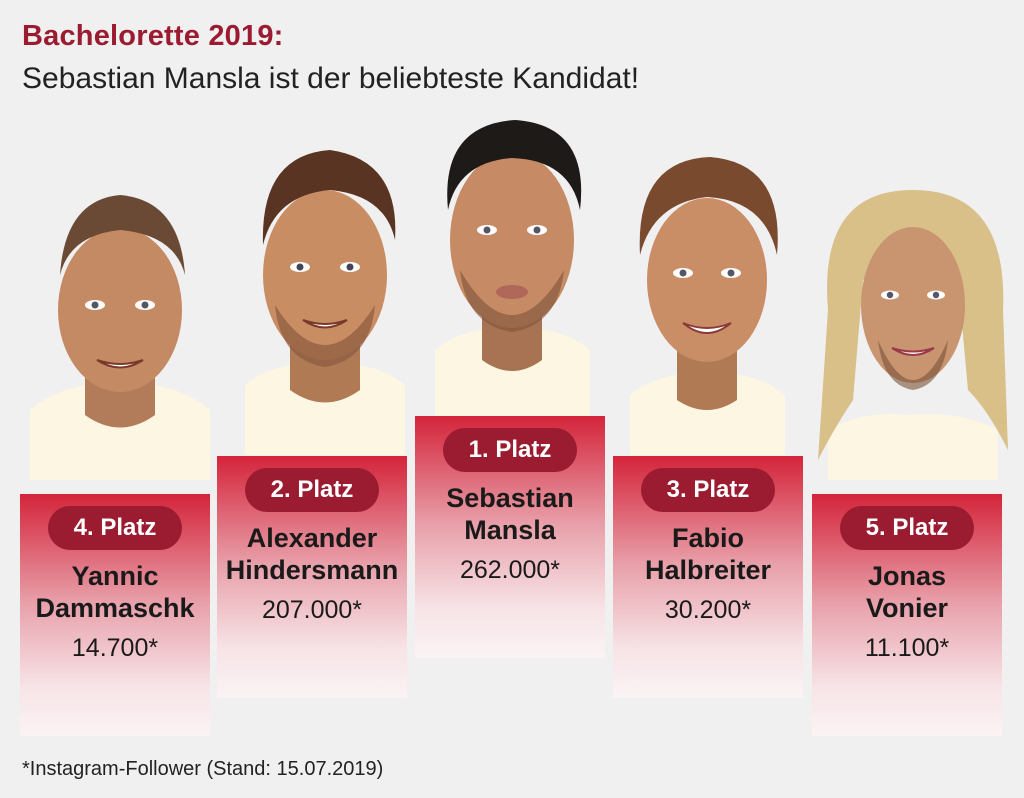 The width and height of the screenshot is (1024, 798). I want to click on candidate-name: Yannic Dammaschk, so click(115, 592).